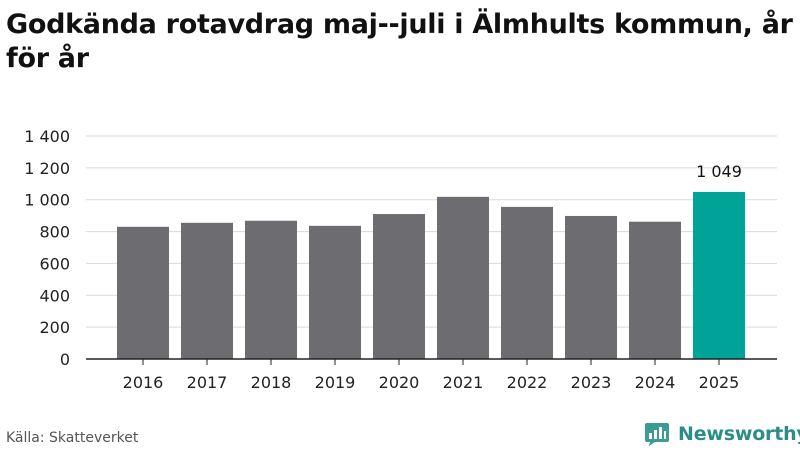  What do you see at coordinates (72, 438) in the screenshot?
I see `source-note: Källa: Skatteverket` at bounding box center [72, 438].